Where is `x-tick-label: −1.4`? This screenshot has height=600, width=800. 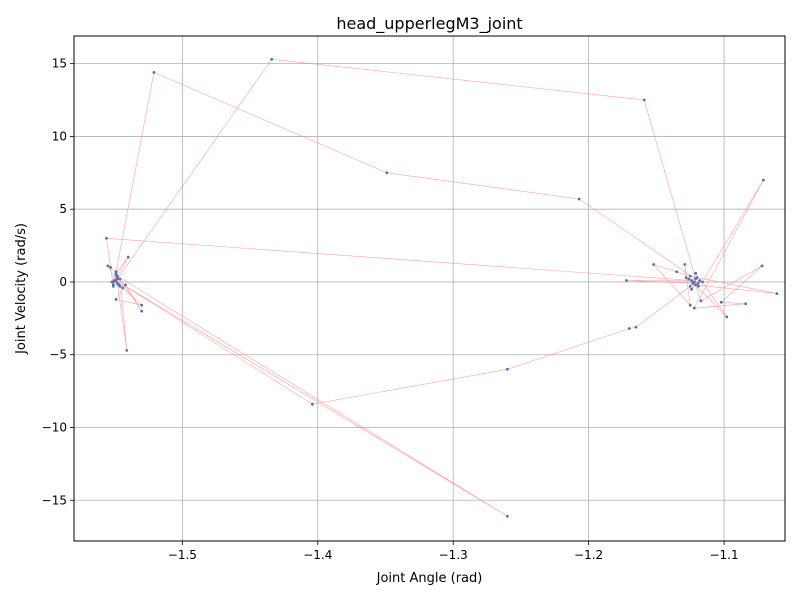
x-tick-label: −1.4 is located at coordinates (317, 555).